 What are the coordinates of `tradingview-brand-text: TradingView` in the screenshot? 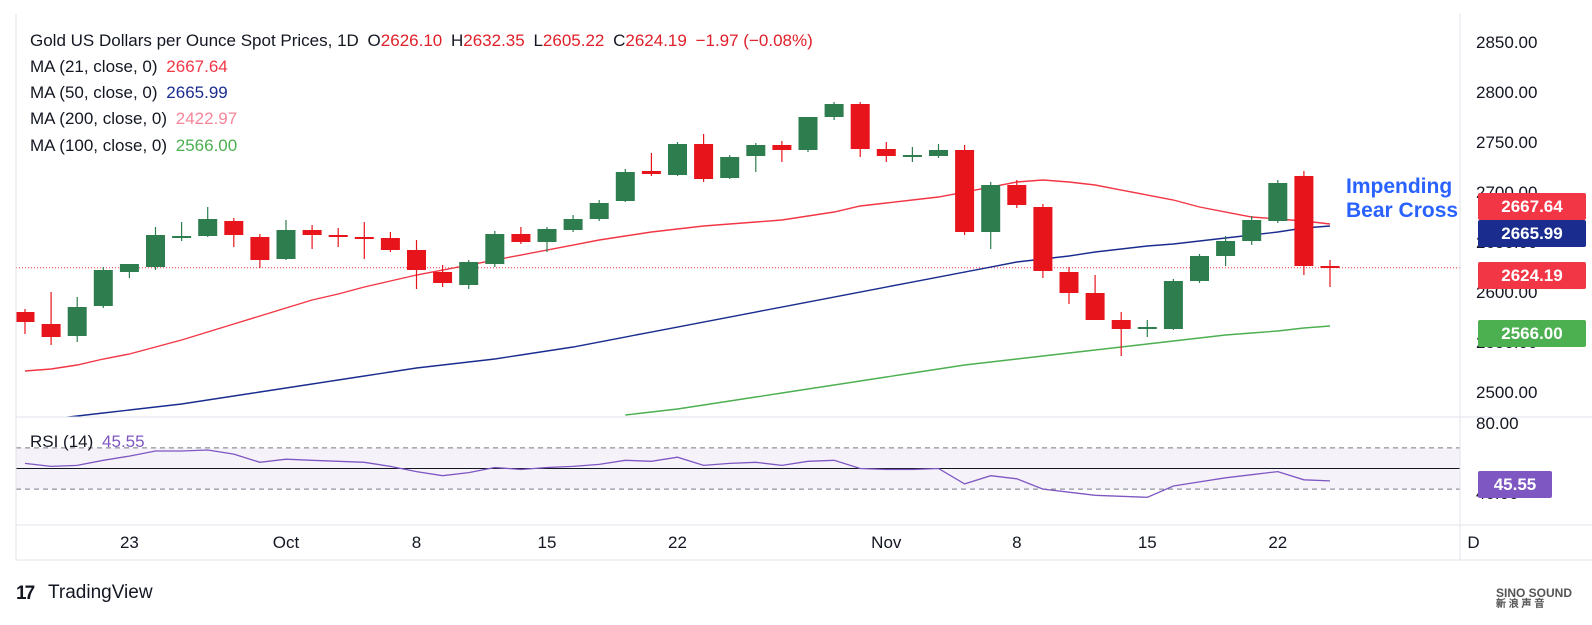 It's located at (100, 592).